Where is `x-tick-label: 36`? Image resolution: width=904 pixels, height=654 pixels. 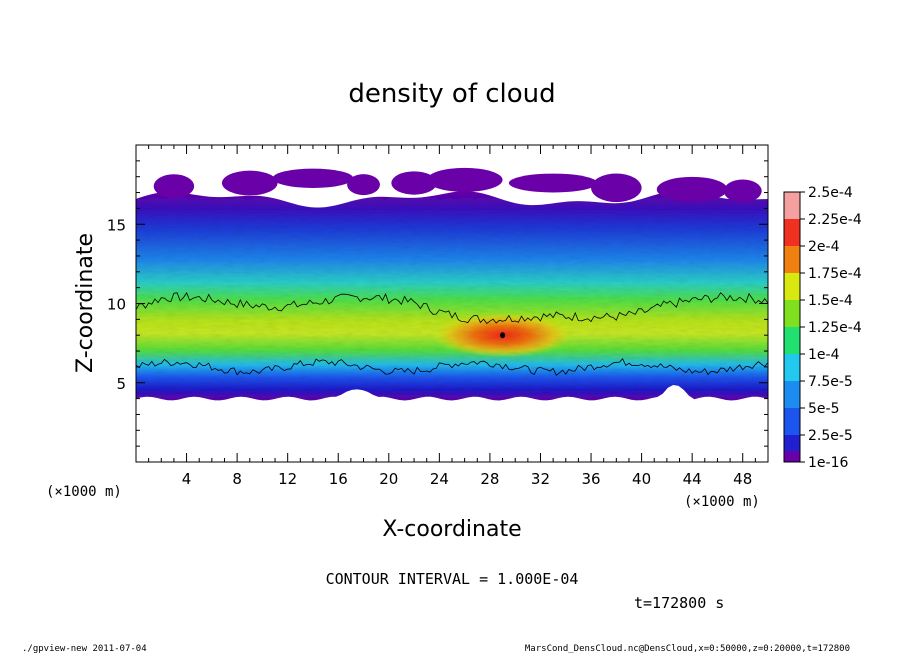
x-tick-label: 36 is located at coordinates (590, 479).